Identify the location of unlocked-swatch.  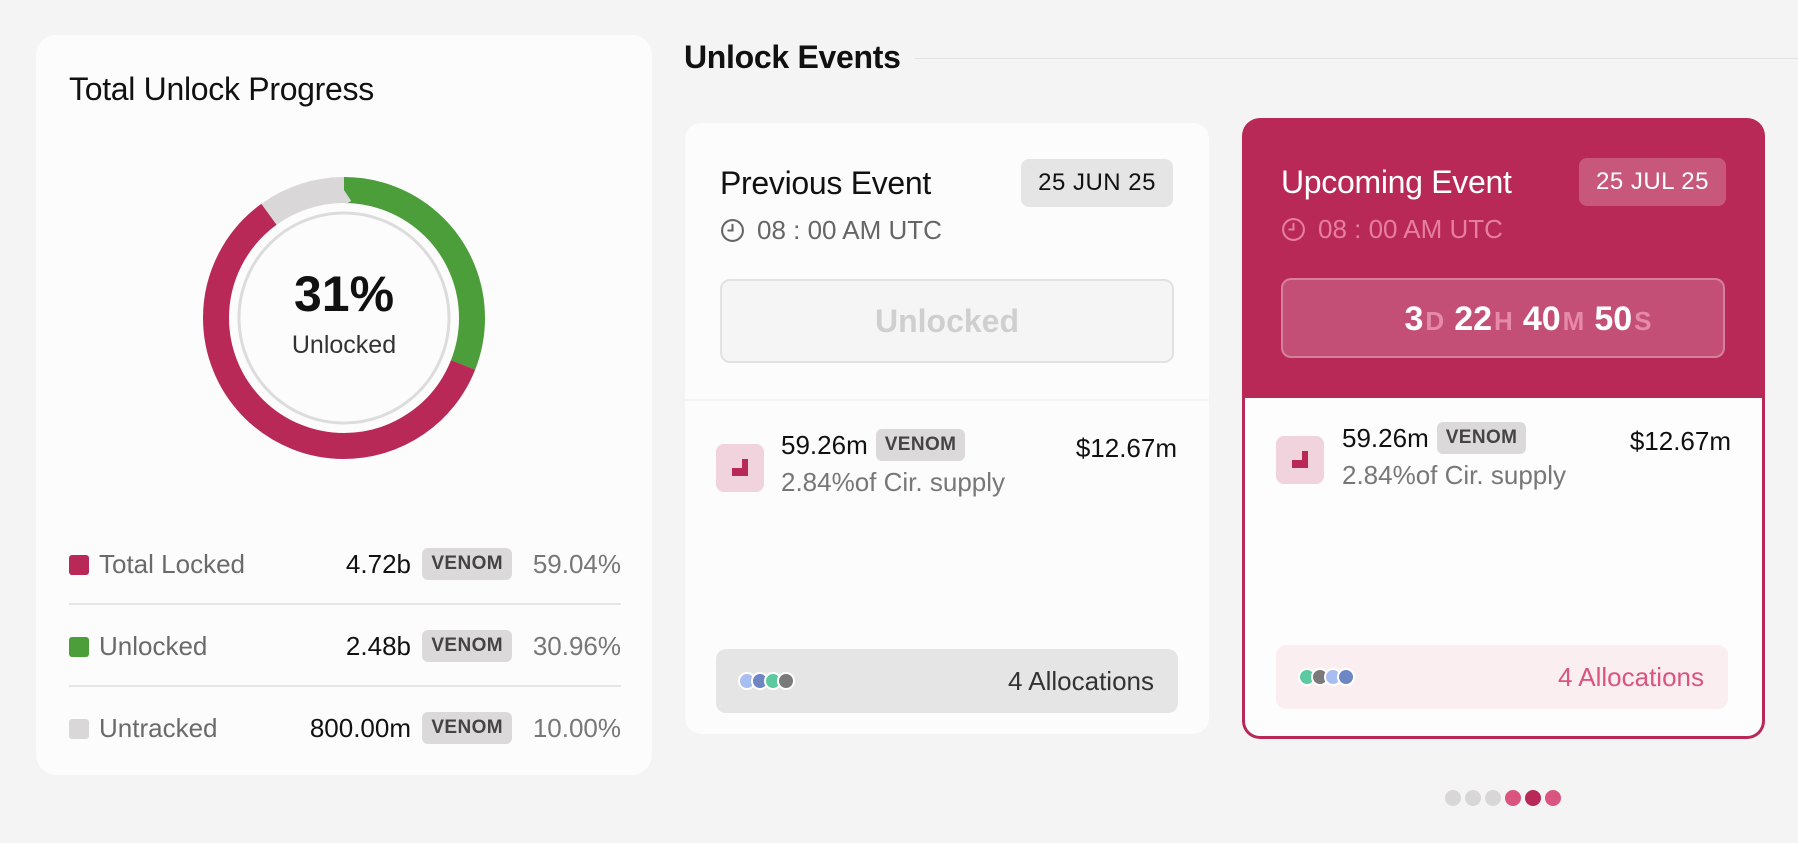
(79, 647).